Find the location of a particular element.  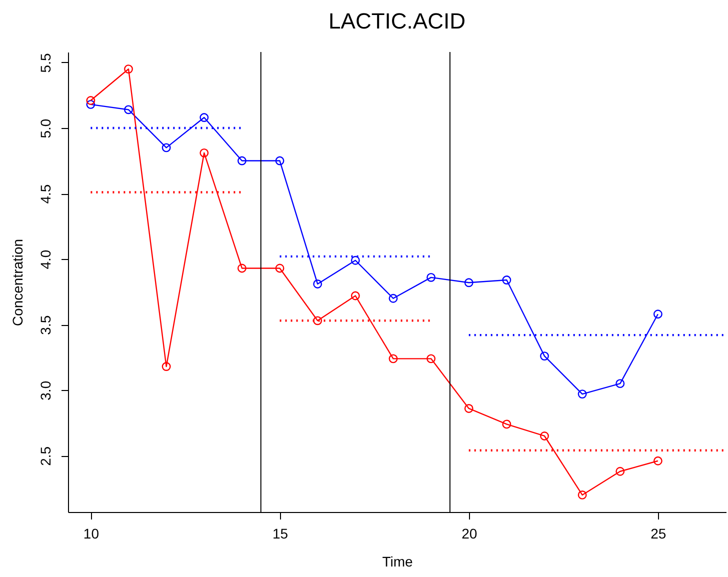

y-tick-label: 2.5 is located at coordinates (46, 456).